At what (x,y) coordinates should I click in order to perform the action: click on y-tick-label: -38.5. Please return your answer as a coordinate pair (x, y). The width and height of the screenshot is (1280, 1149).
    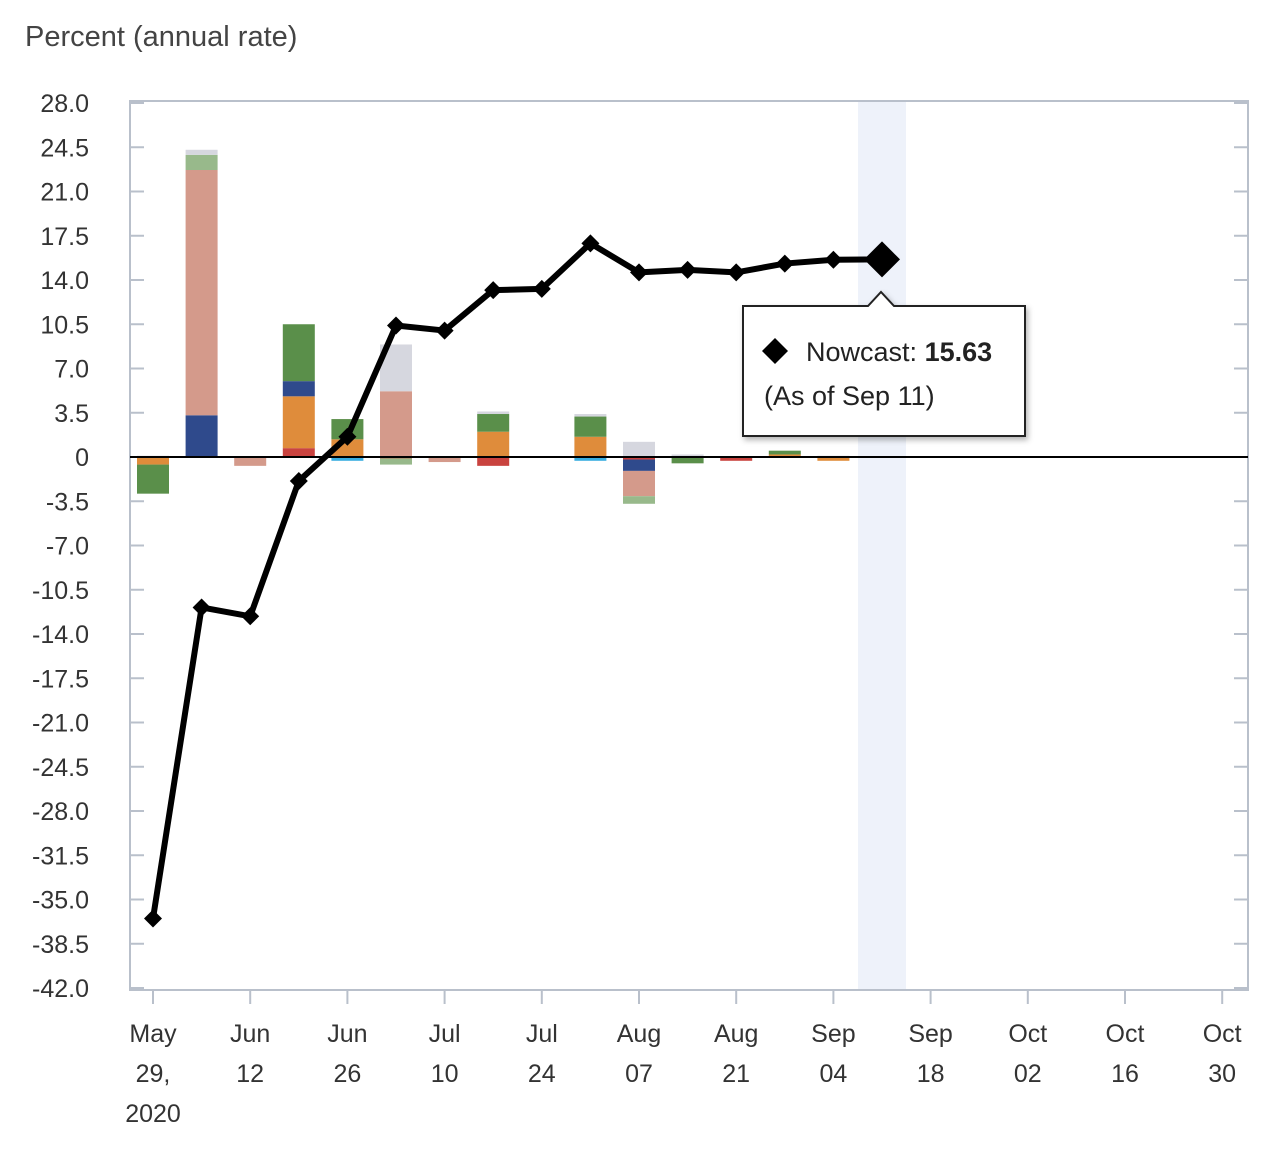
    Looking at the image, I should click on (60, 945).